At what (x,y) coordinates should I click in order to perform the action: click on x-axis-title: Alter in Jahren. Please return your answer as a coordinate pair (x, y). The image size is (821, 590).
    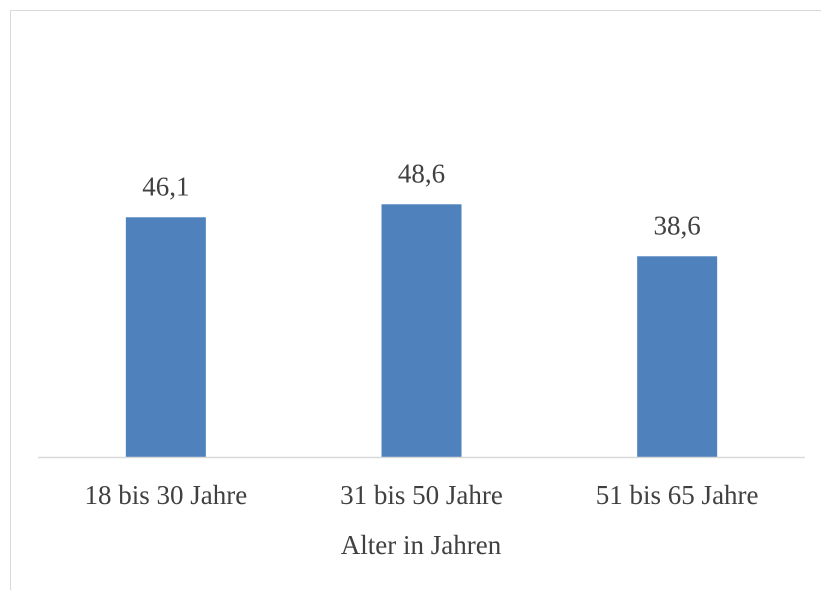
    Looking at the image, I should click on (421, 545).